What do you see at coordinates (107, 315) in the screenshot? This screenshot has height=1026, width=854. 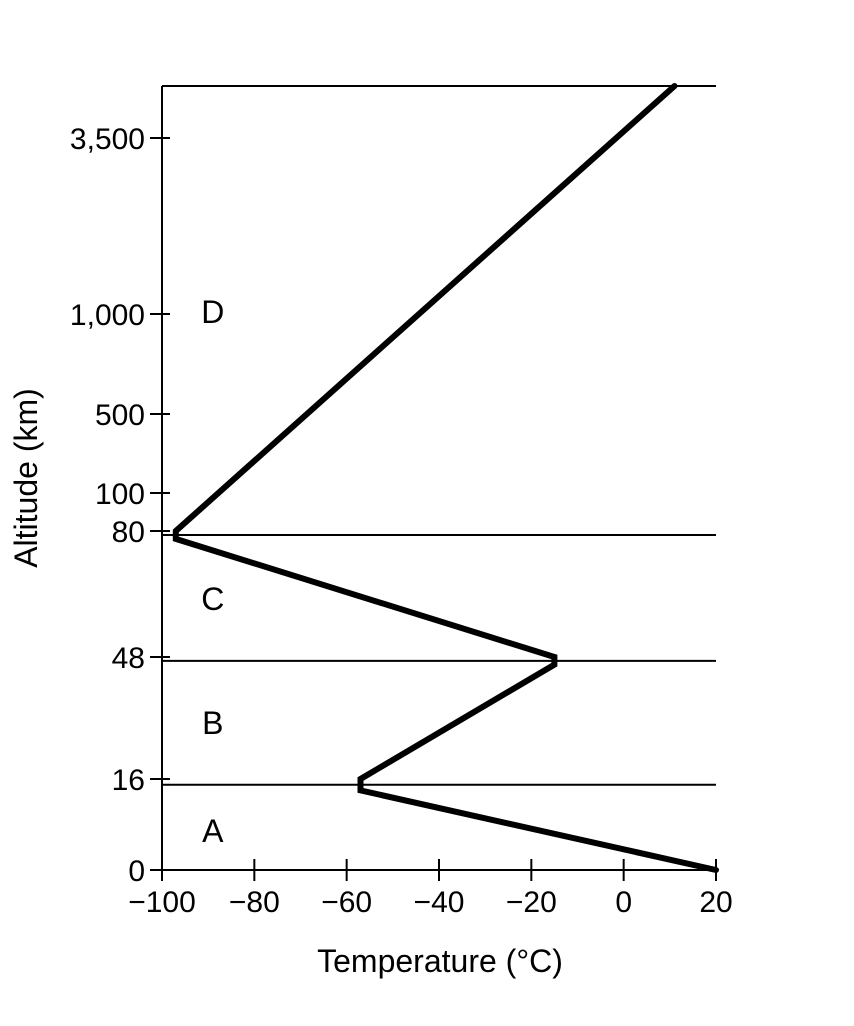 I see `y-tick-label: 1,000` at bounding box center [107, 315].